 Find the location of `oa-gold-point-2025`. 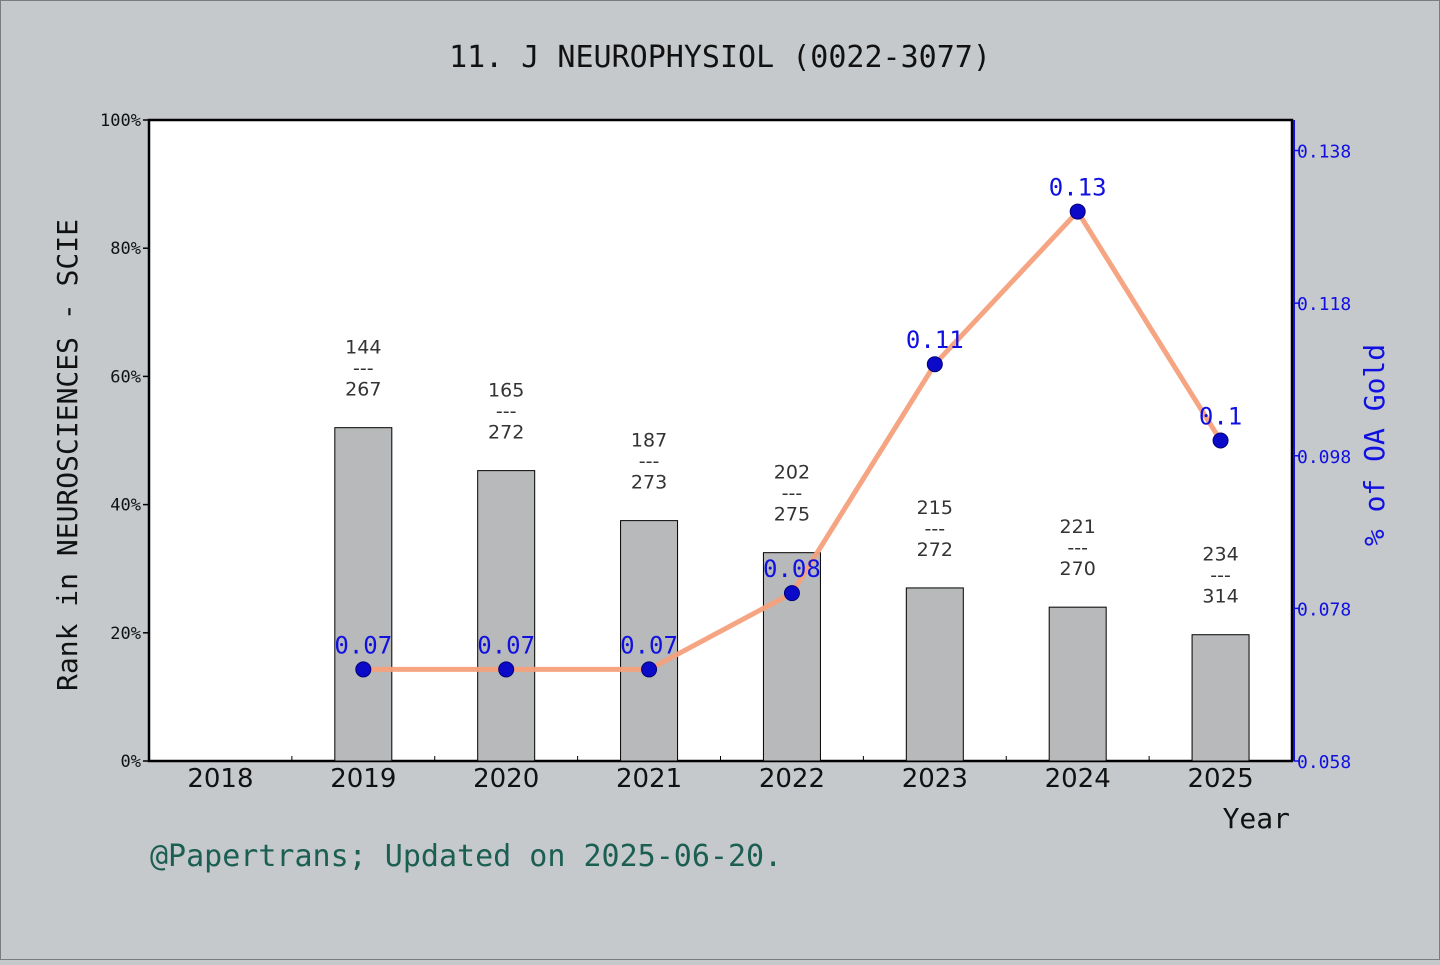

oa-gold-point-2025 is located at coordinates (1220, 440).